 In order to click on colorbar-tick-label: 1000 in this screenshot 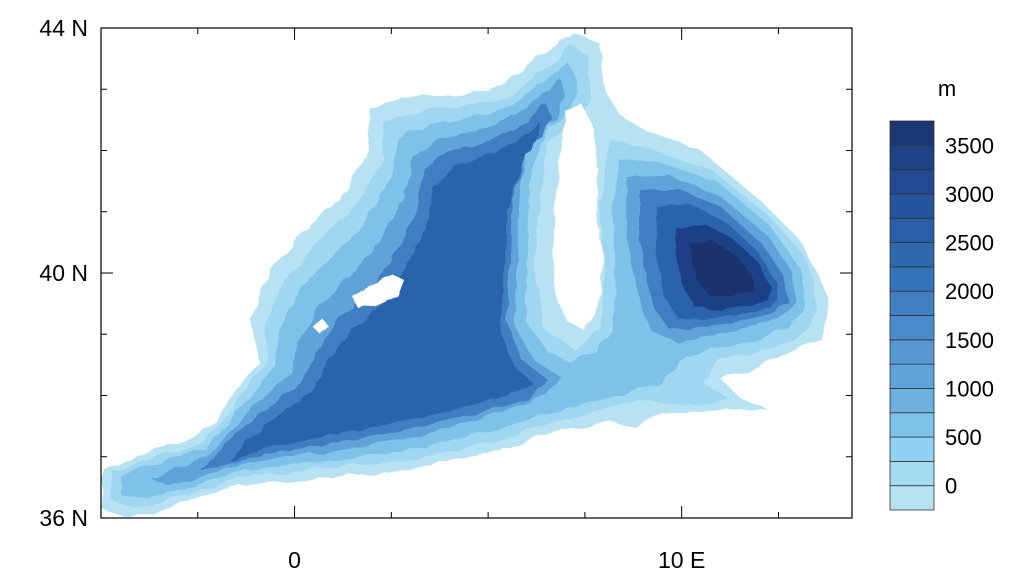, I will do `click(969, 388)`.